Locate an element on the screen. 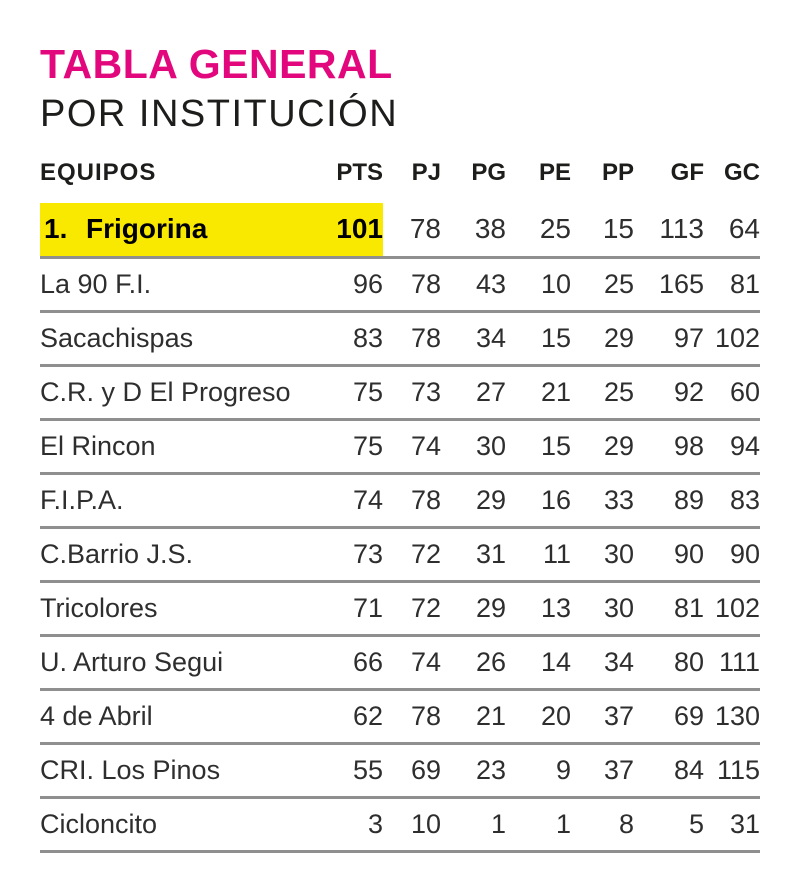 This screenshot has width=800, height=880. column-header-gf: GF is located at coordinates (687, 172).